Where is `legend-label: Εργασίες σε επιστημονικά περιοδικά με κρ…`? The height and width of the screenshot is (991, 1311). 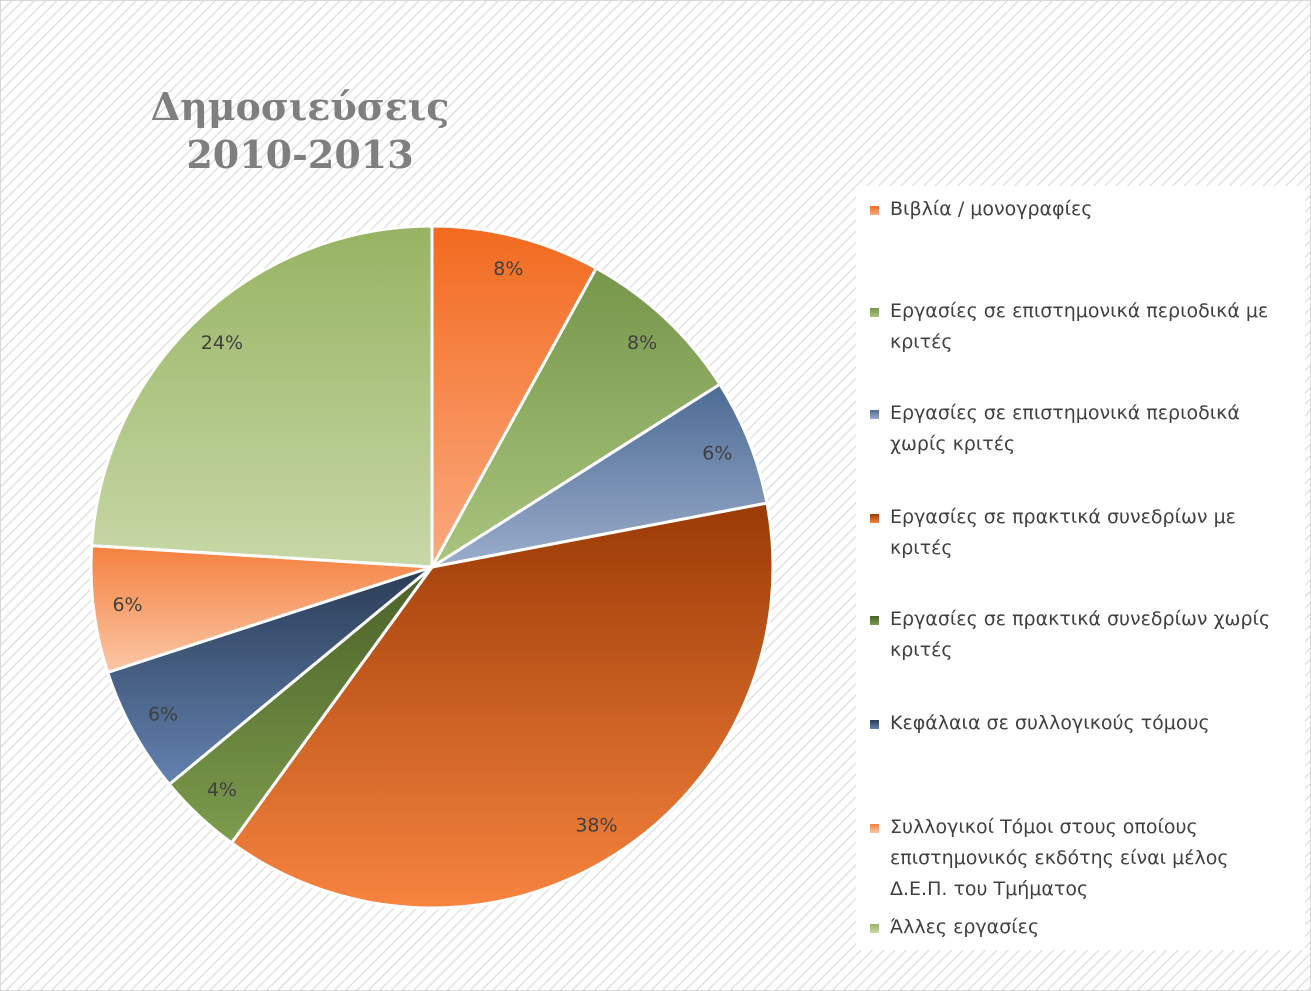
legend-label: Εργασίες σε επιστημονικά περιοδικά με κρ… is located at coordinates (1079, 326).